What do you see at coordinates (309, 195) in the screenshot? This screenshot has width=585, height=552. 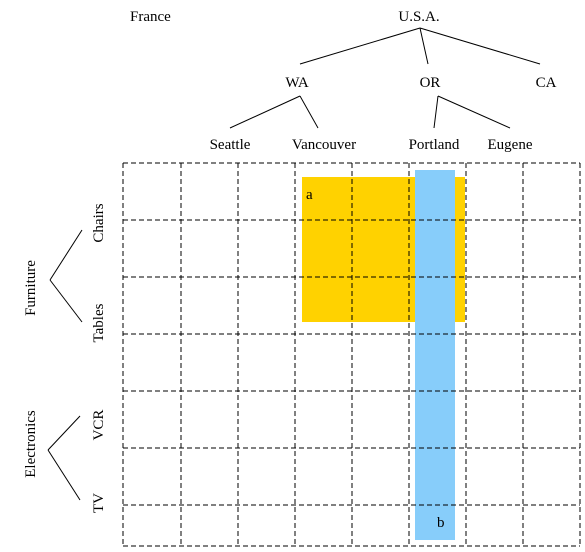 I see `region-a-label: a` at bounding box center [309, 195].